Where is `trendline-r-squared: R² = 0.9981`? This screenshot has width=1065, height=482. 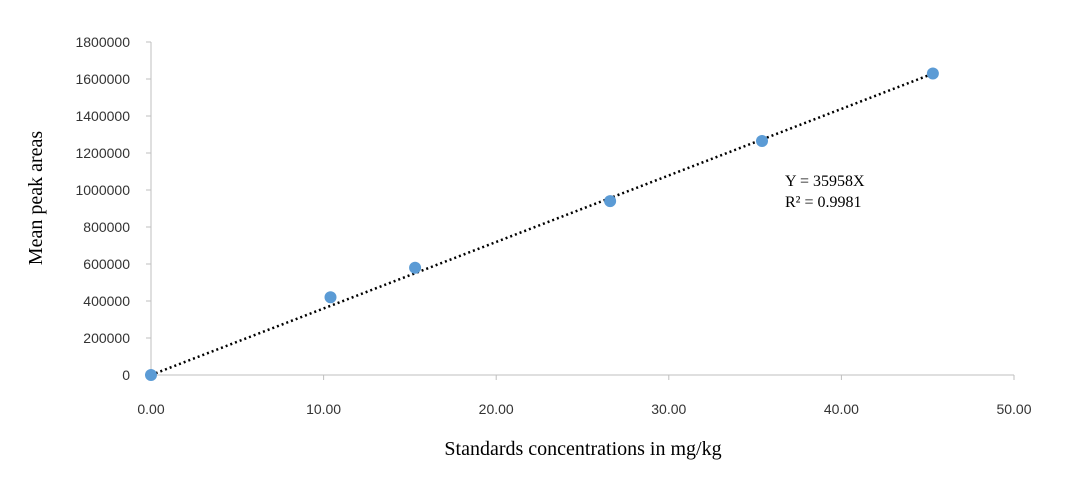
trendline-r-squared: R² = 0.9981 is located at coordinates (823, 202).